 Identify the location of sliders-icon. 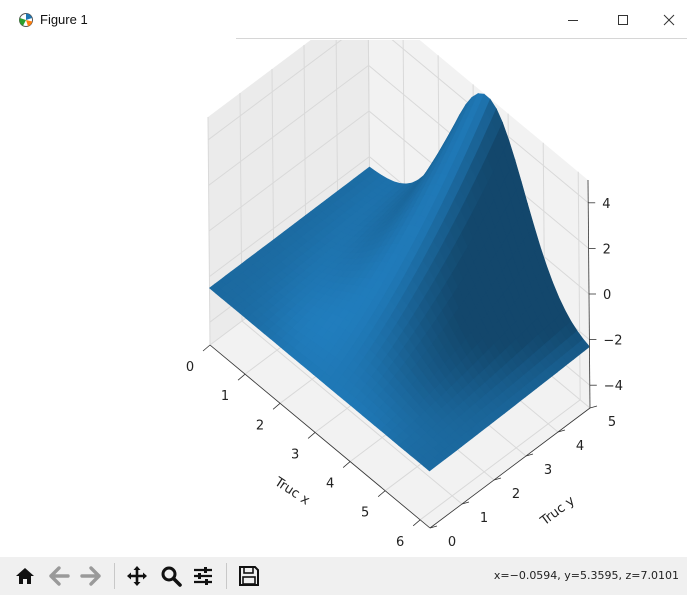
(203, 576).